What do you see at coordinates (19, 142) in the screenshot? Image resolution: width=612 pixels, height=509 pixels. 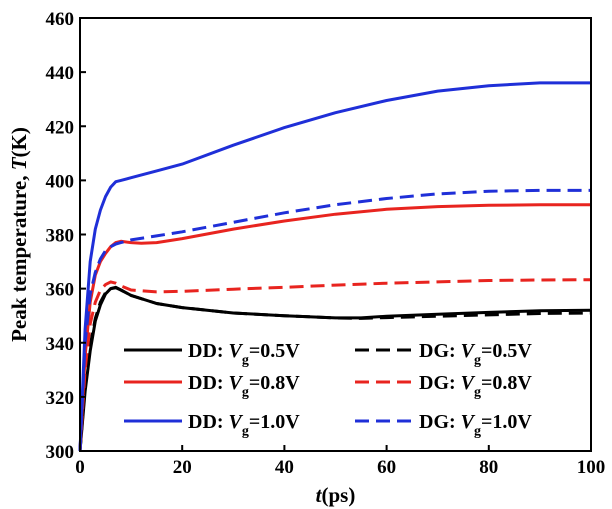 I see `y-axis-title-unit: (K)` at bounding box center [19, 142].